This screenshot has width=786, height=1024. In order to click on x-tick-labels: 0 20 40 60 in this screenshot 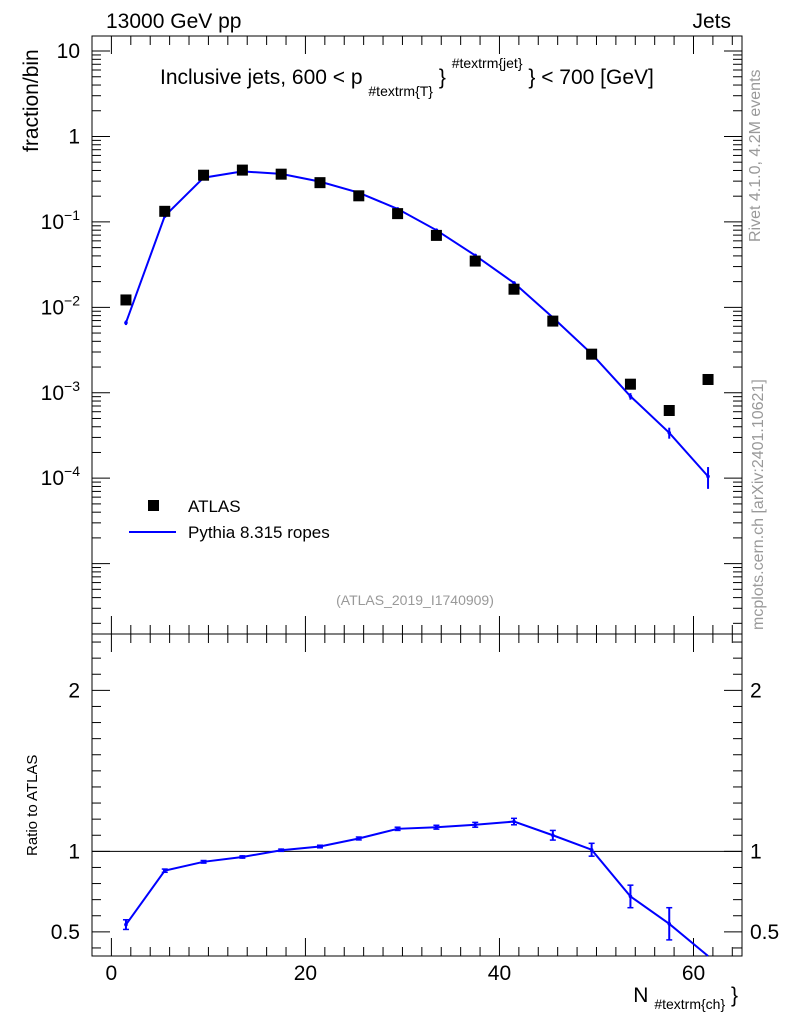, I will do `click(406, 973)`.